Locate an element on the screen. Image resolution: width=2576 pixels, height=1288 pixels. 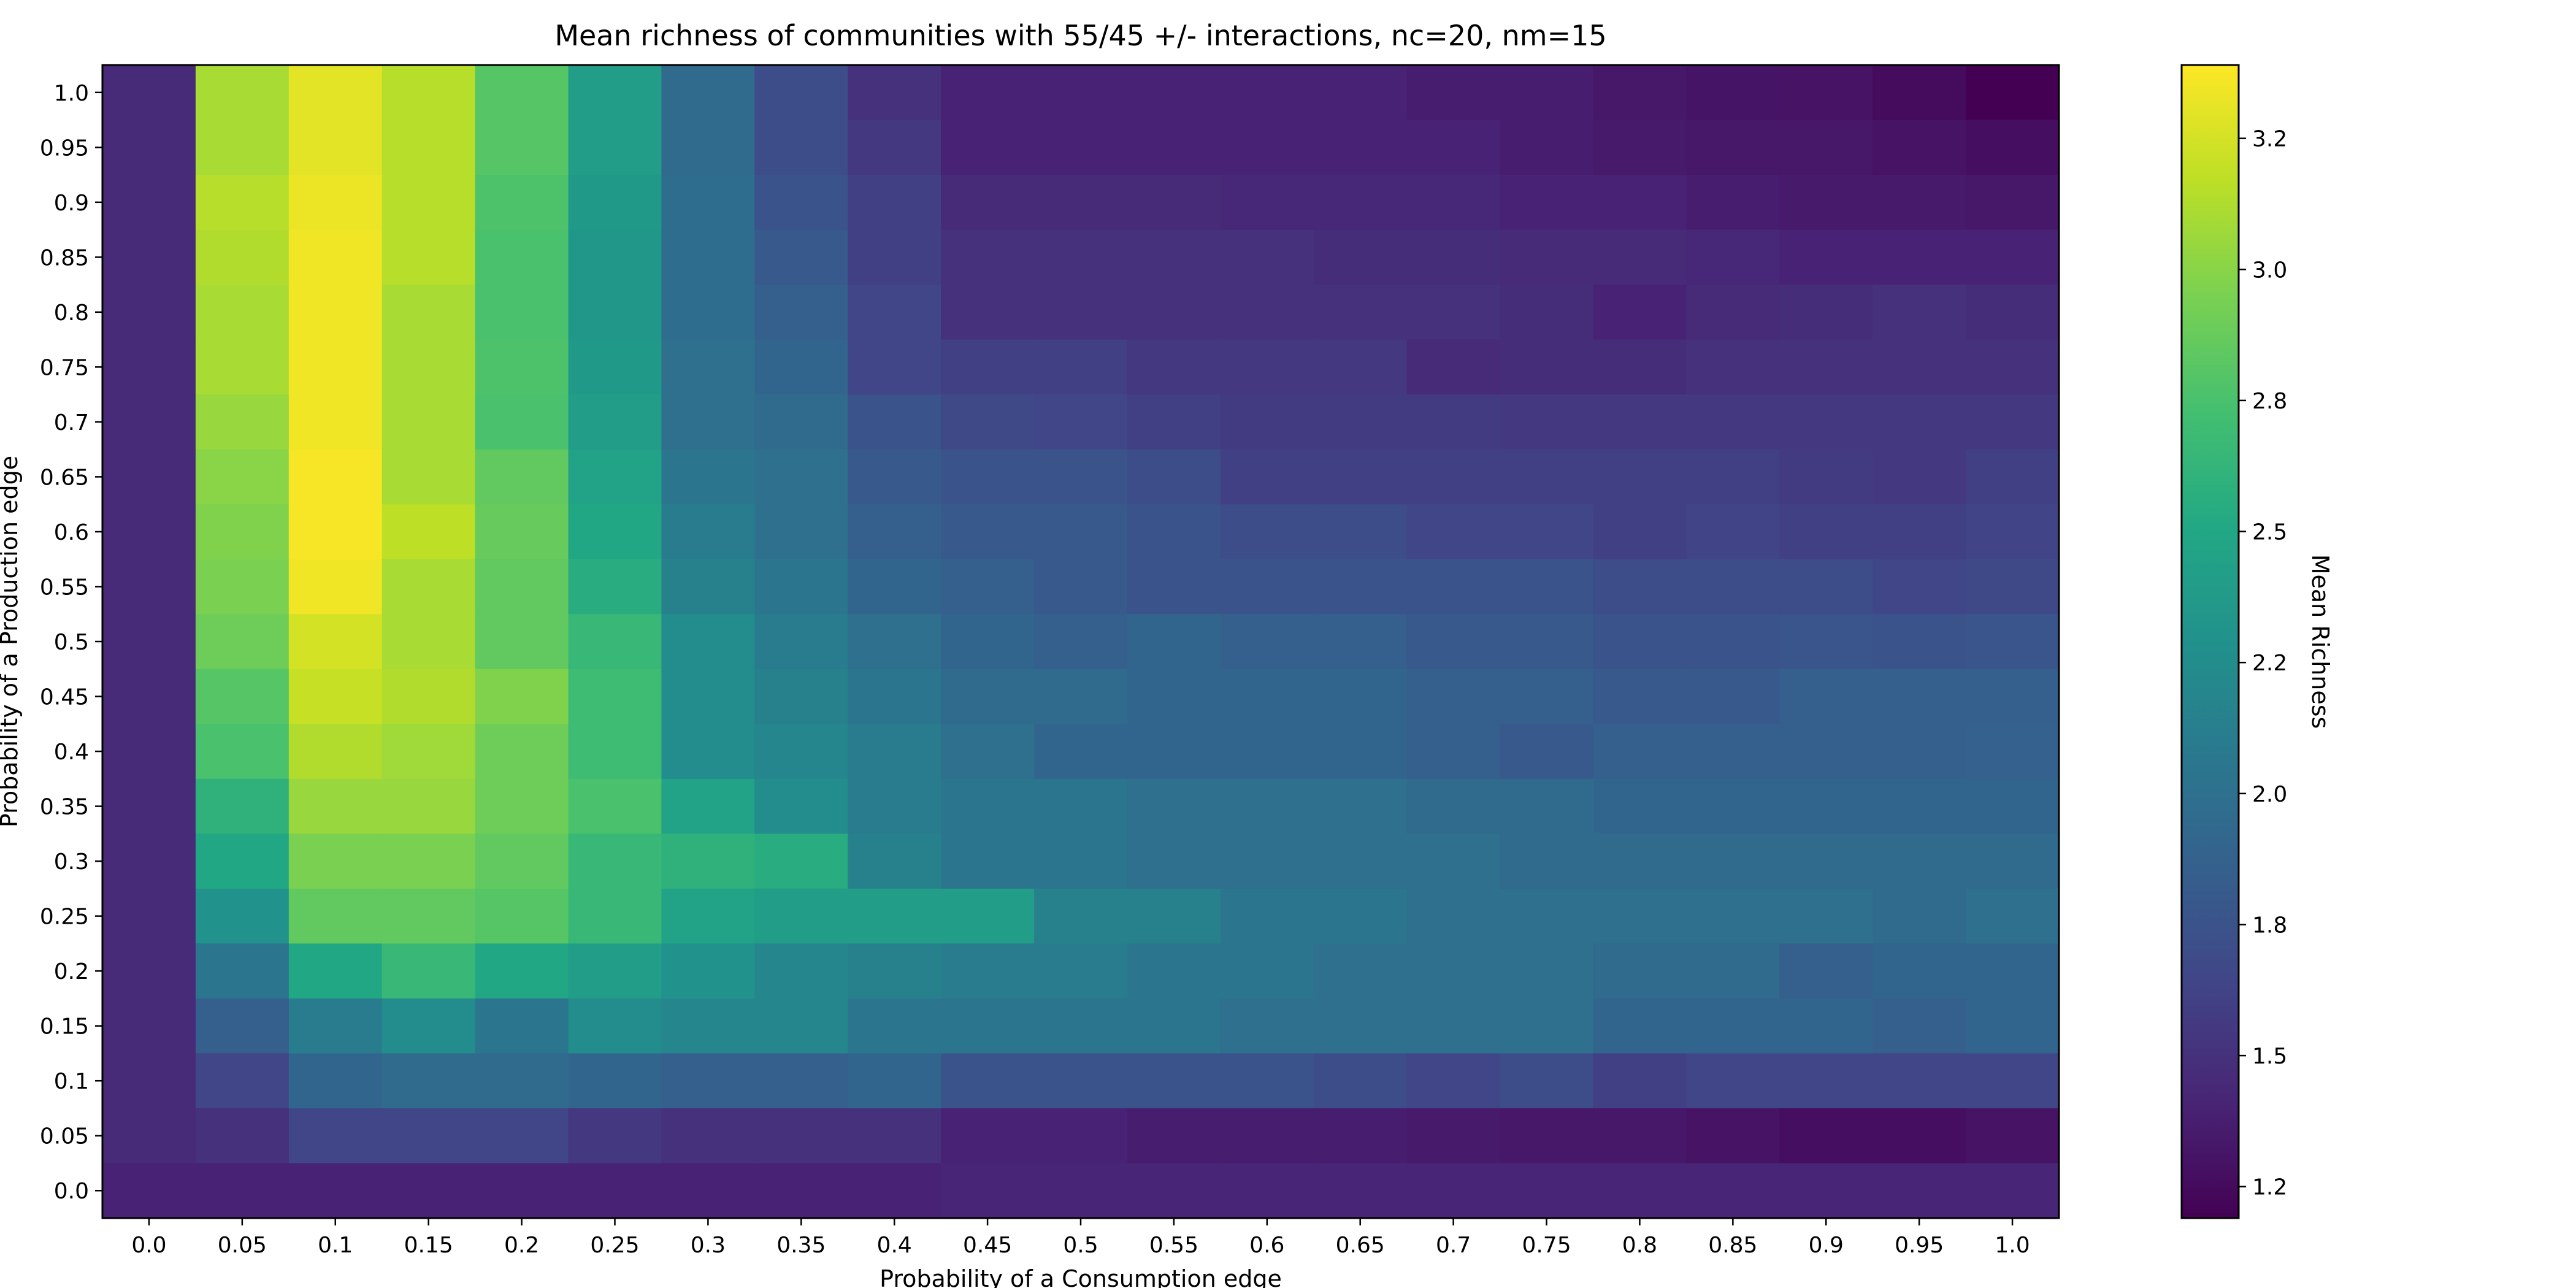
y-tick-label: 0.6 is located at coordinates (71, 532).